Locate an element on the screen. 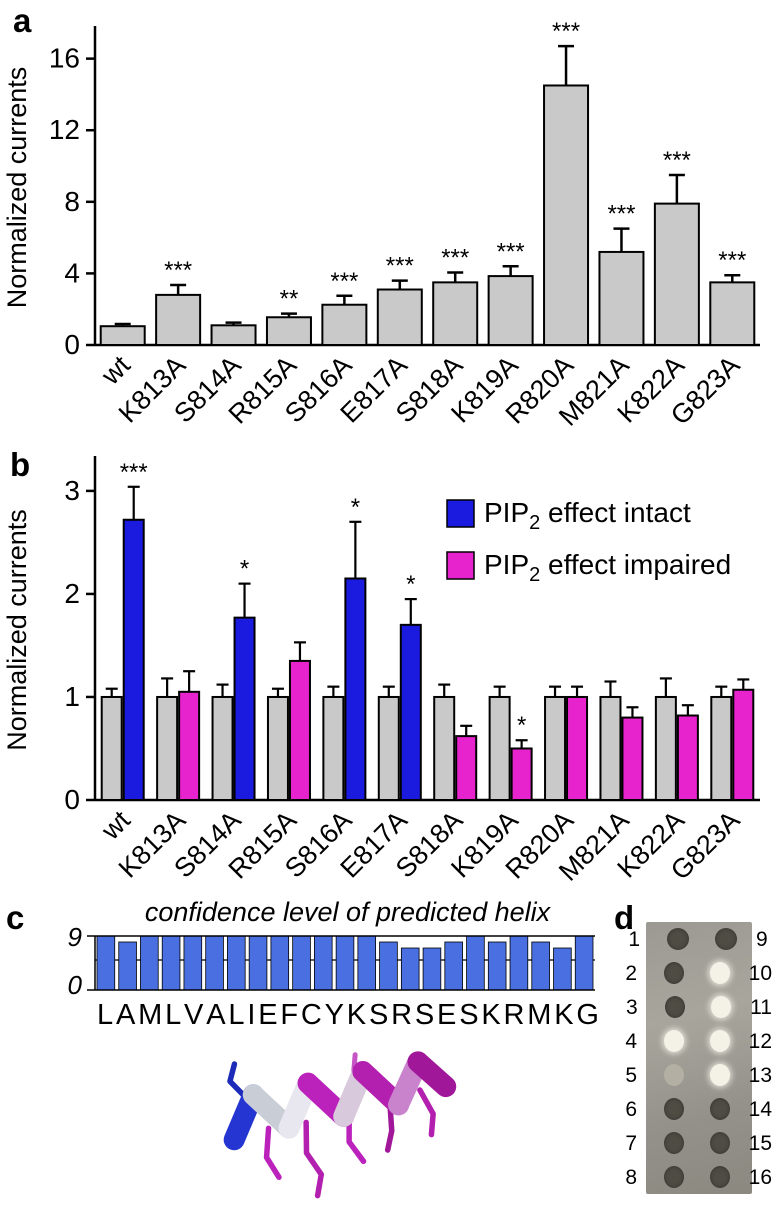 This screenshot has height=1218, width=773. panel-a-label: a is located at coordinates (22, 20).